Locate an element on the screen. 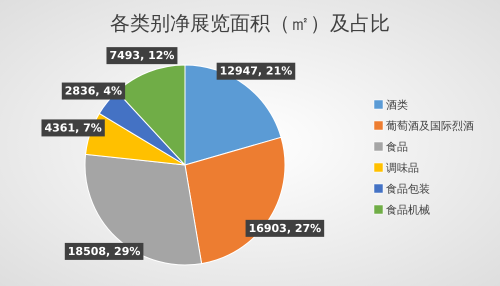 The width and height of the screenshot is (500, 286). legend-label: 酒类 is located at coordinates (397, 105).